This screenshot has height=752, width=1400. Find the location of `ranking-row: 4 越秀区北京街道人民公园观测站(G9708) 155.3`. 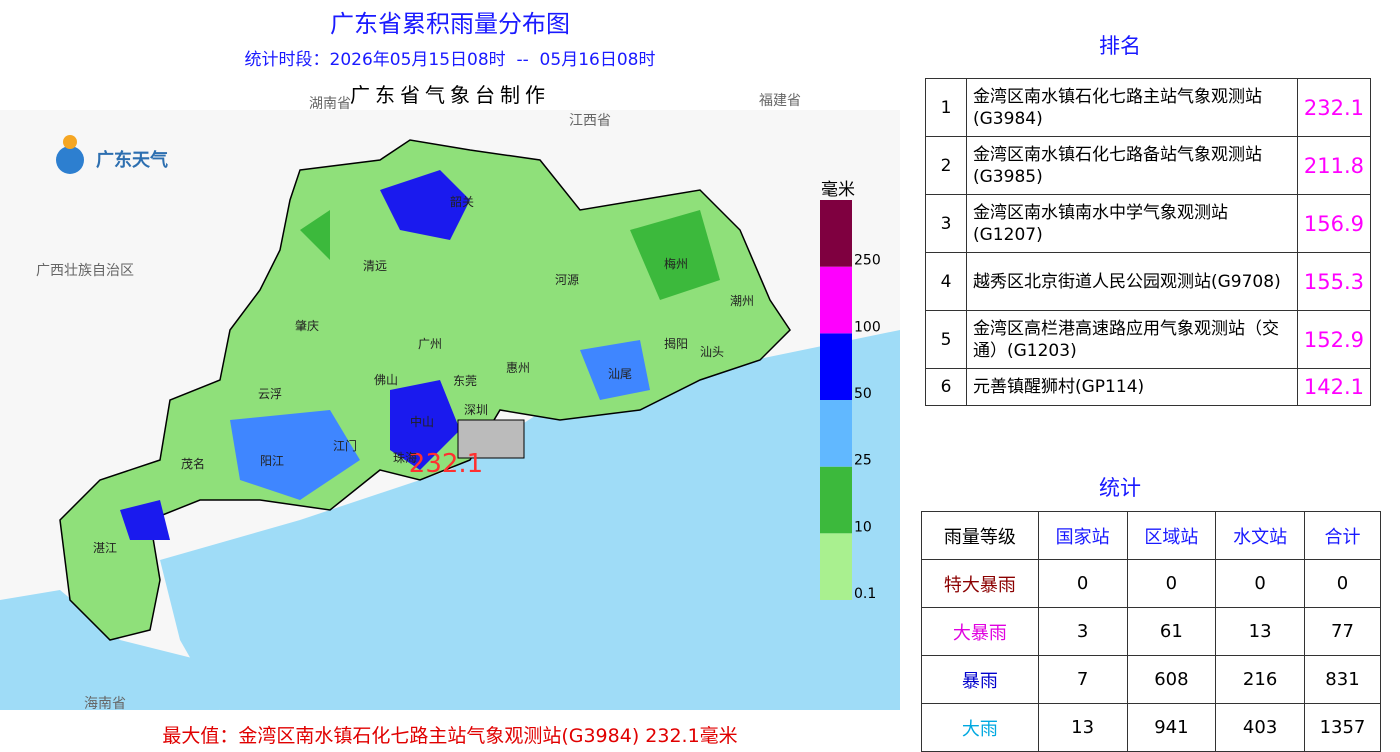

ranking-row: 4 越秀区北京街道人民公园观测站(G9708) 155.3 is located at coordinates (1148, 281).